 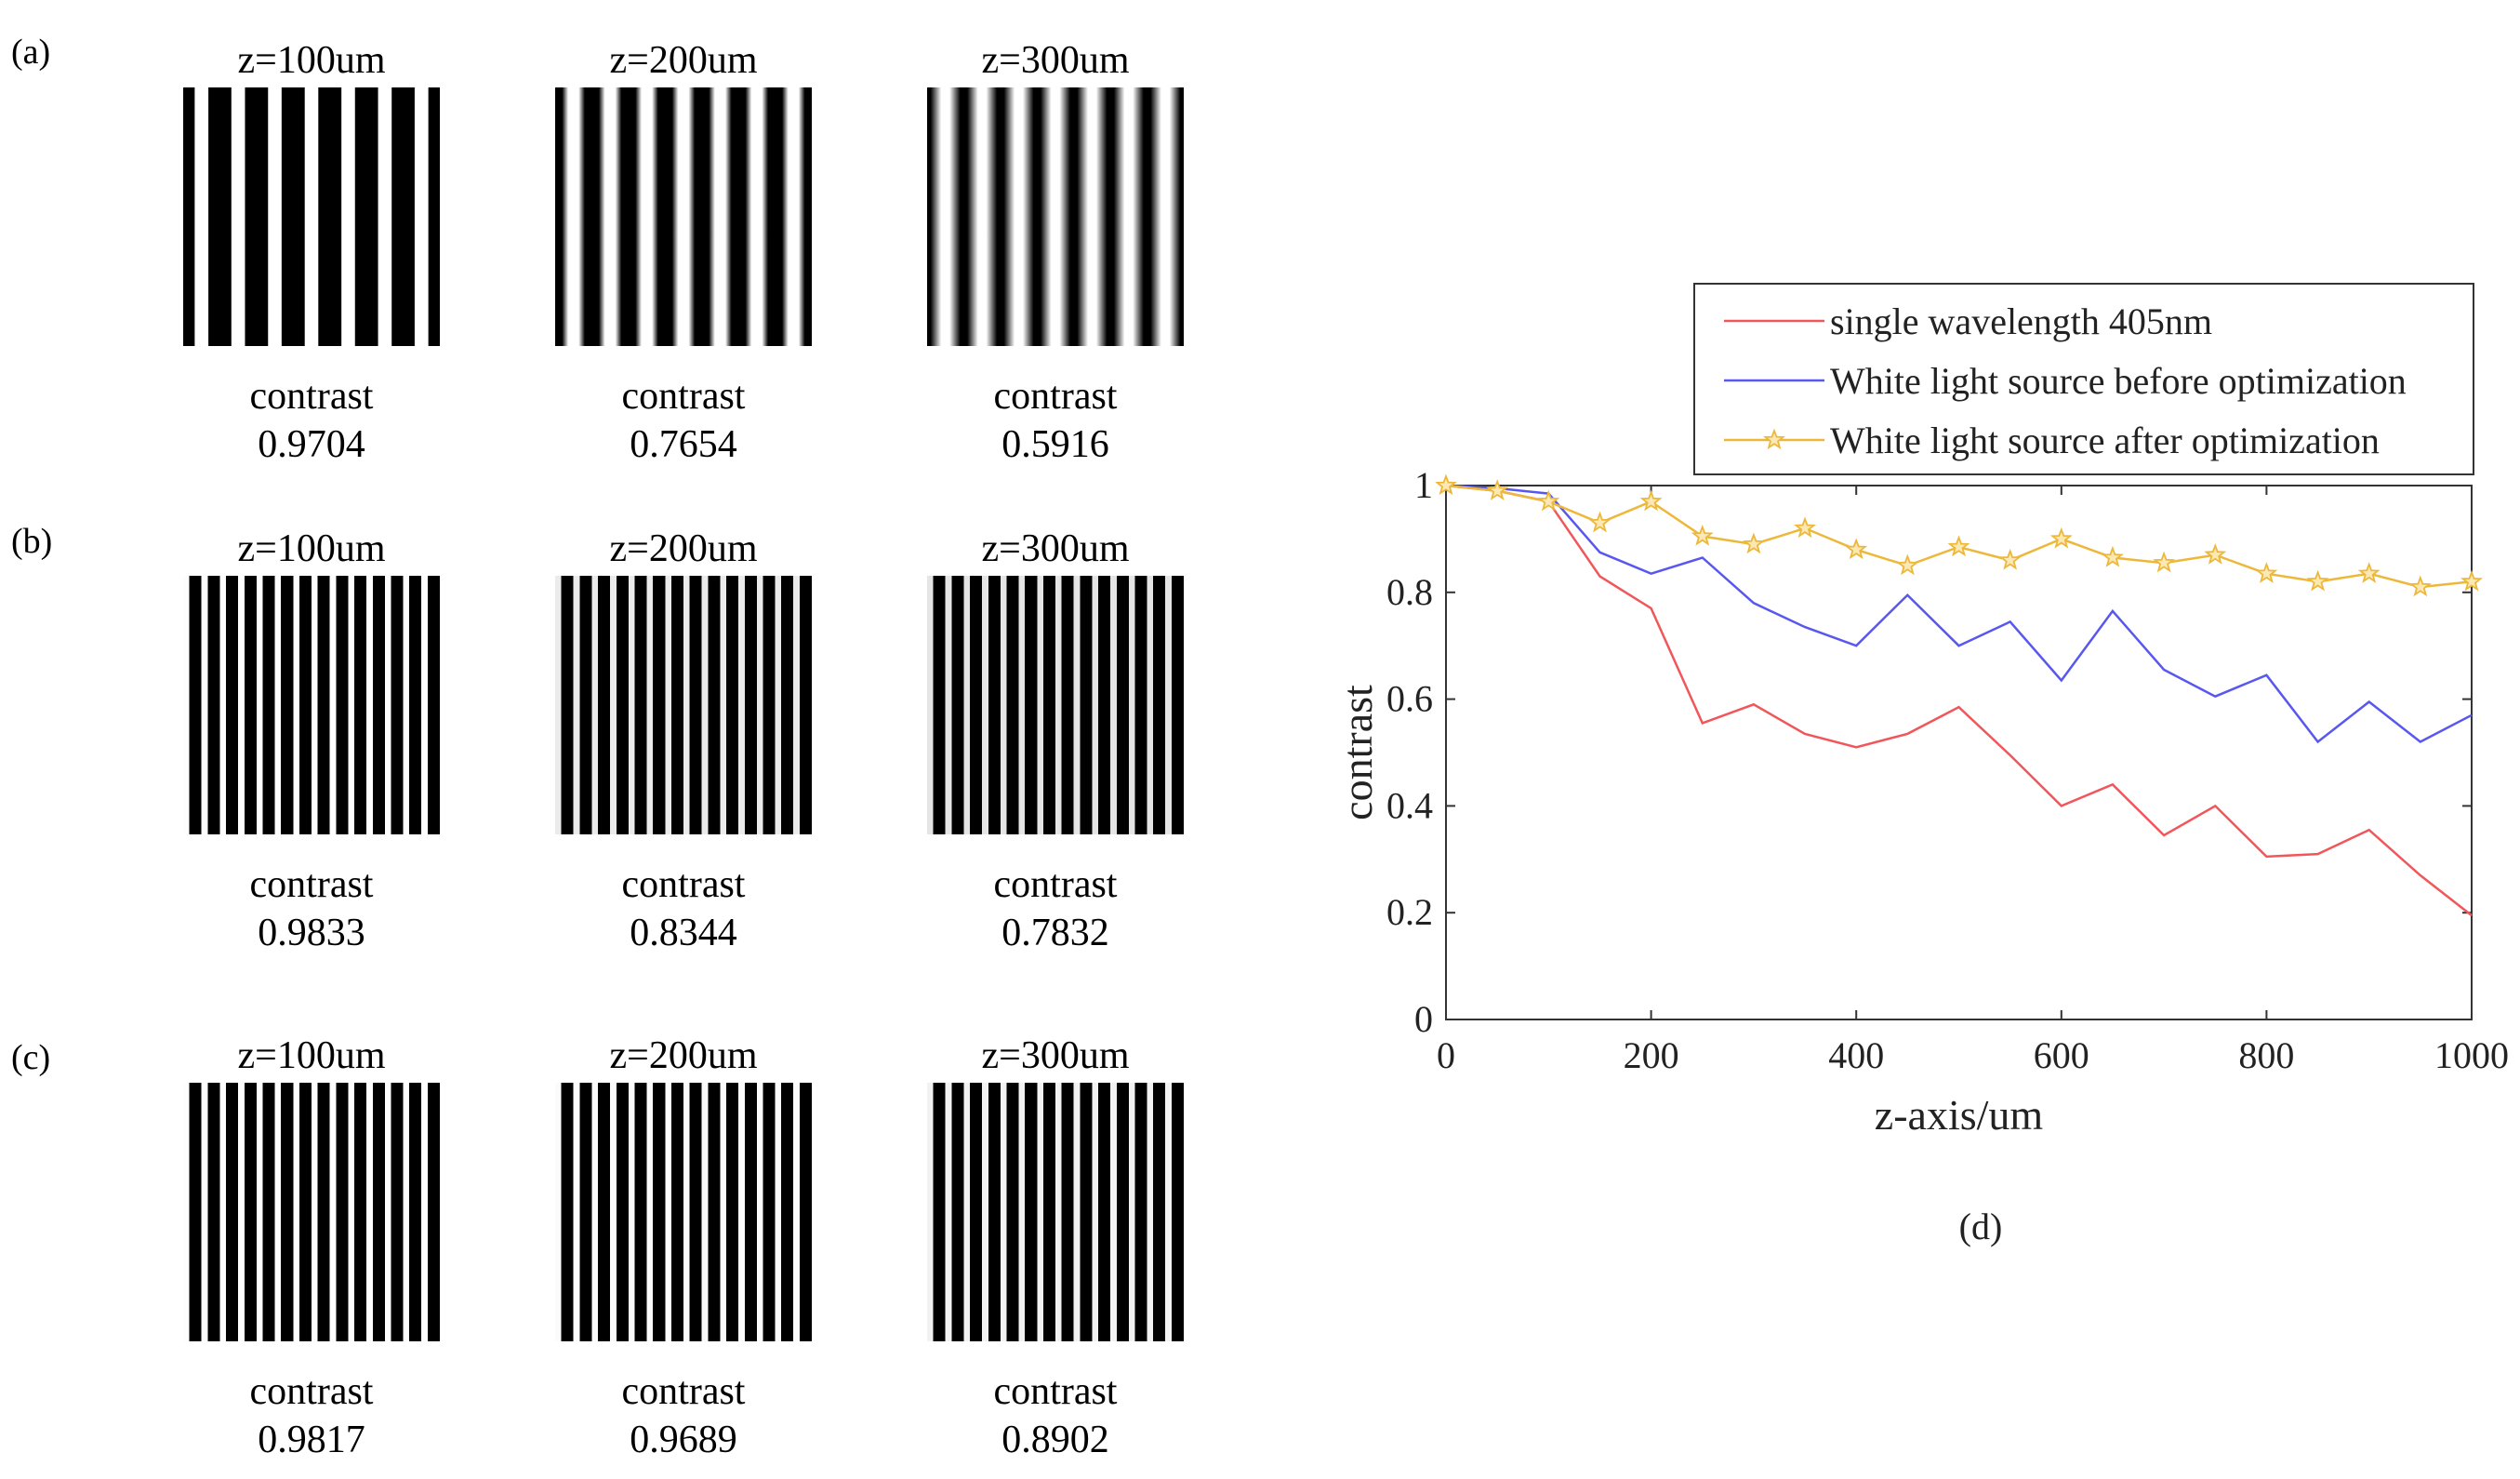 What do you see at coordinates (31, 52) in the screenshot?
I see `panel-label: (a)` at bounding box center [31, 52].